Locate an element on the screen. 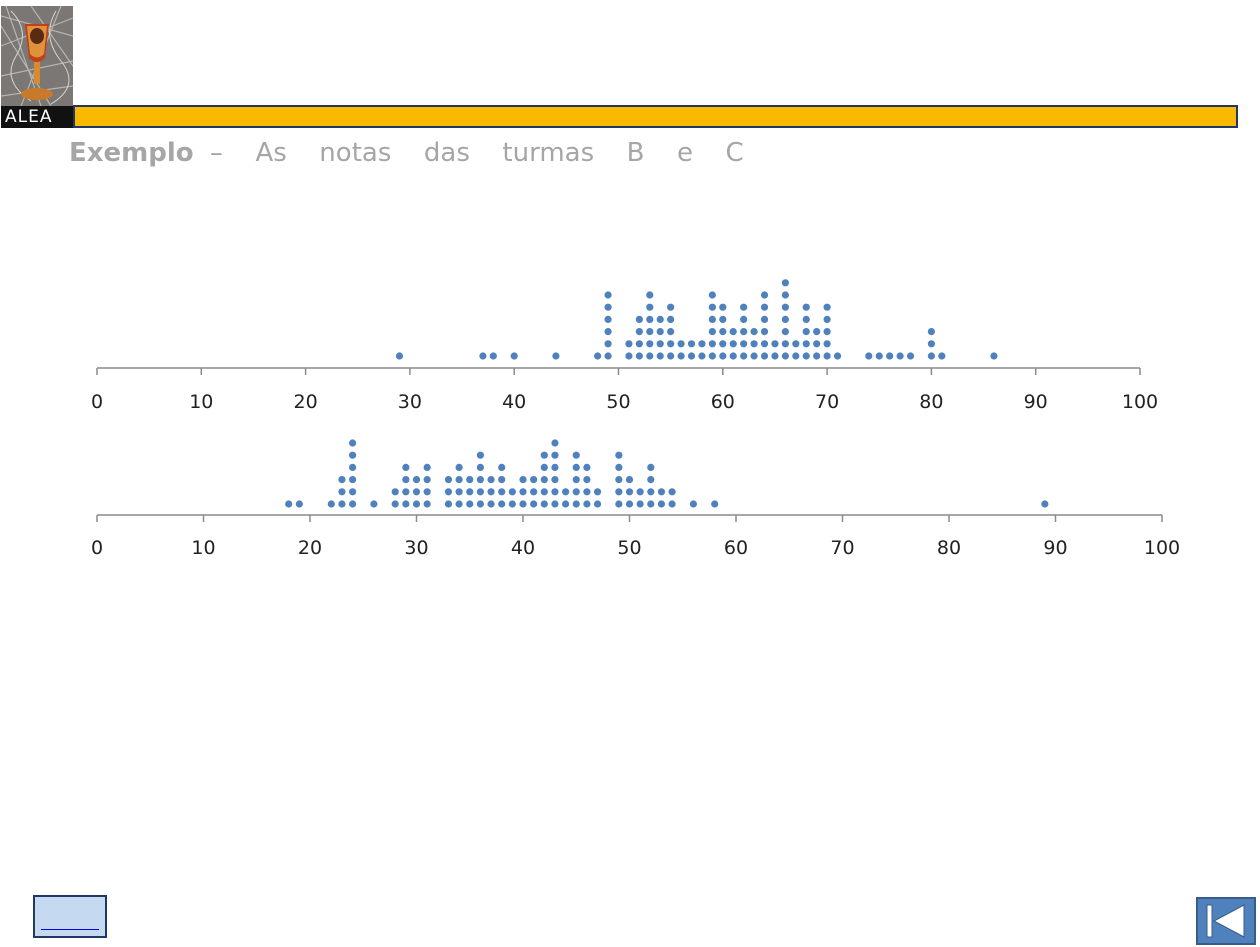  x-tick-label: 10 is located at coordinates (203, 548).